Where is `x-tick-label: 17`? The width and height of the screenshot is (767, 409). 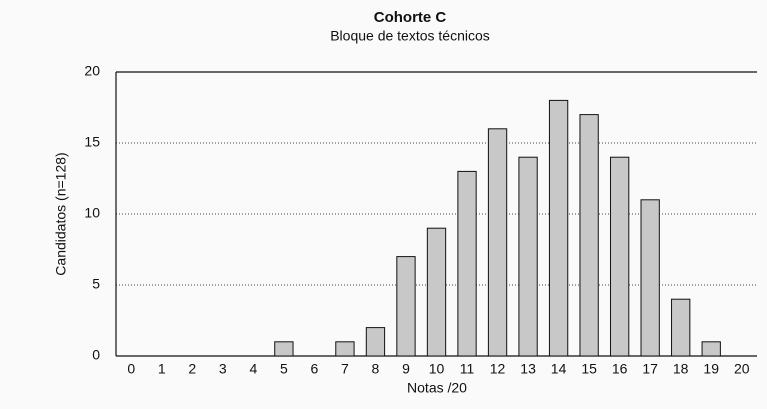 x-tick-label: 17 is located at coordinates (650, 369).